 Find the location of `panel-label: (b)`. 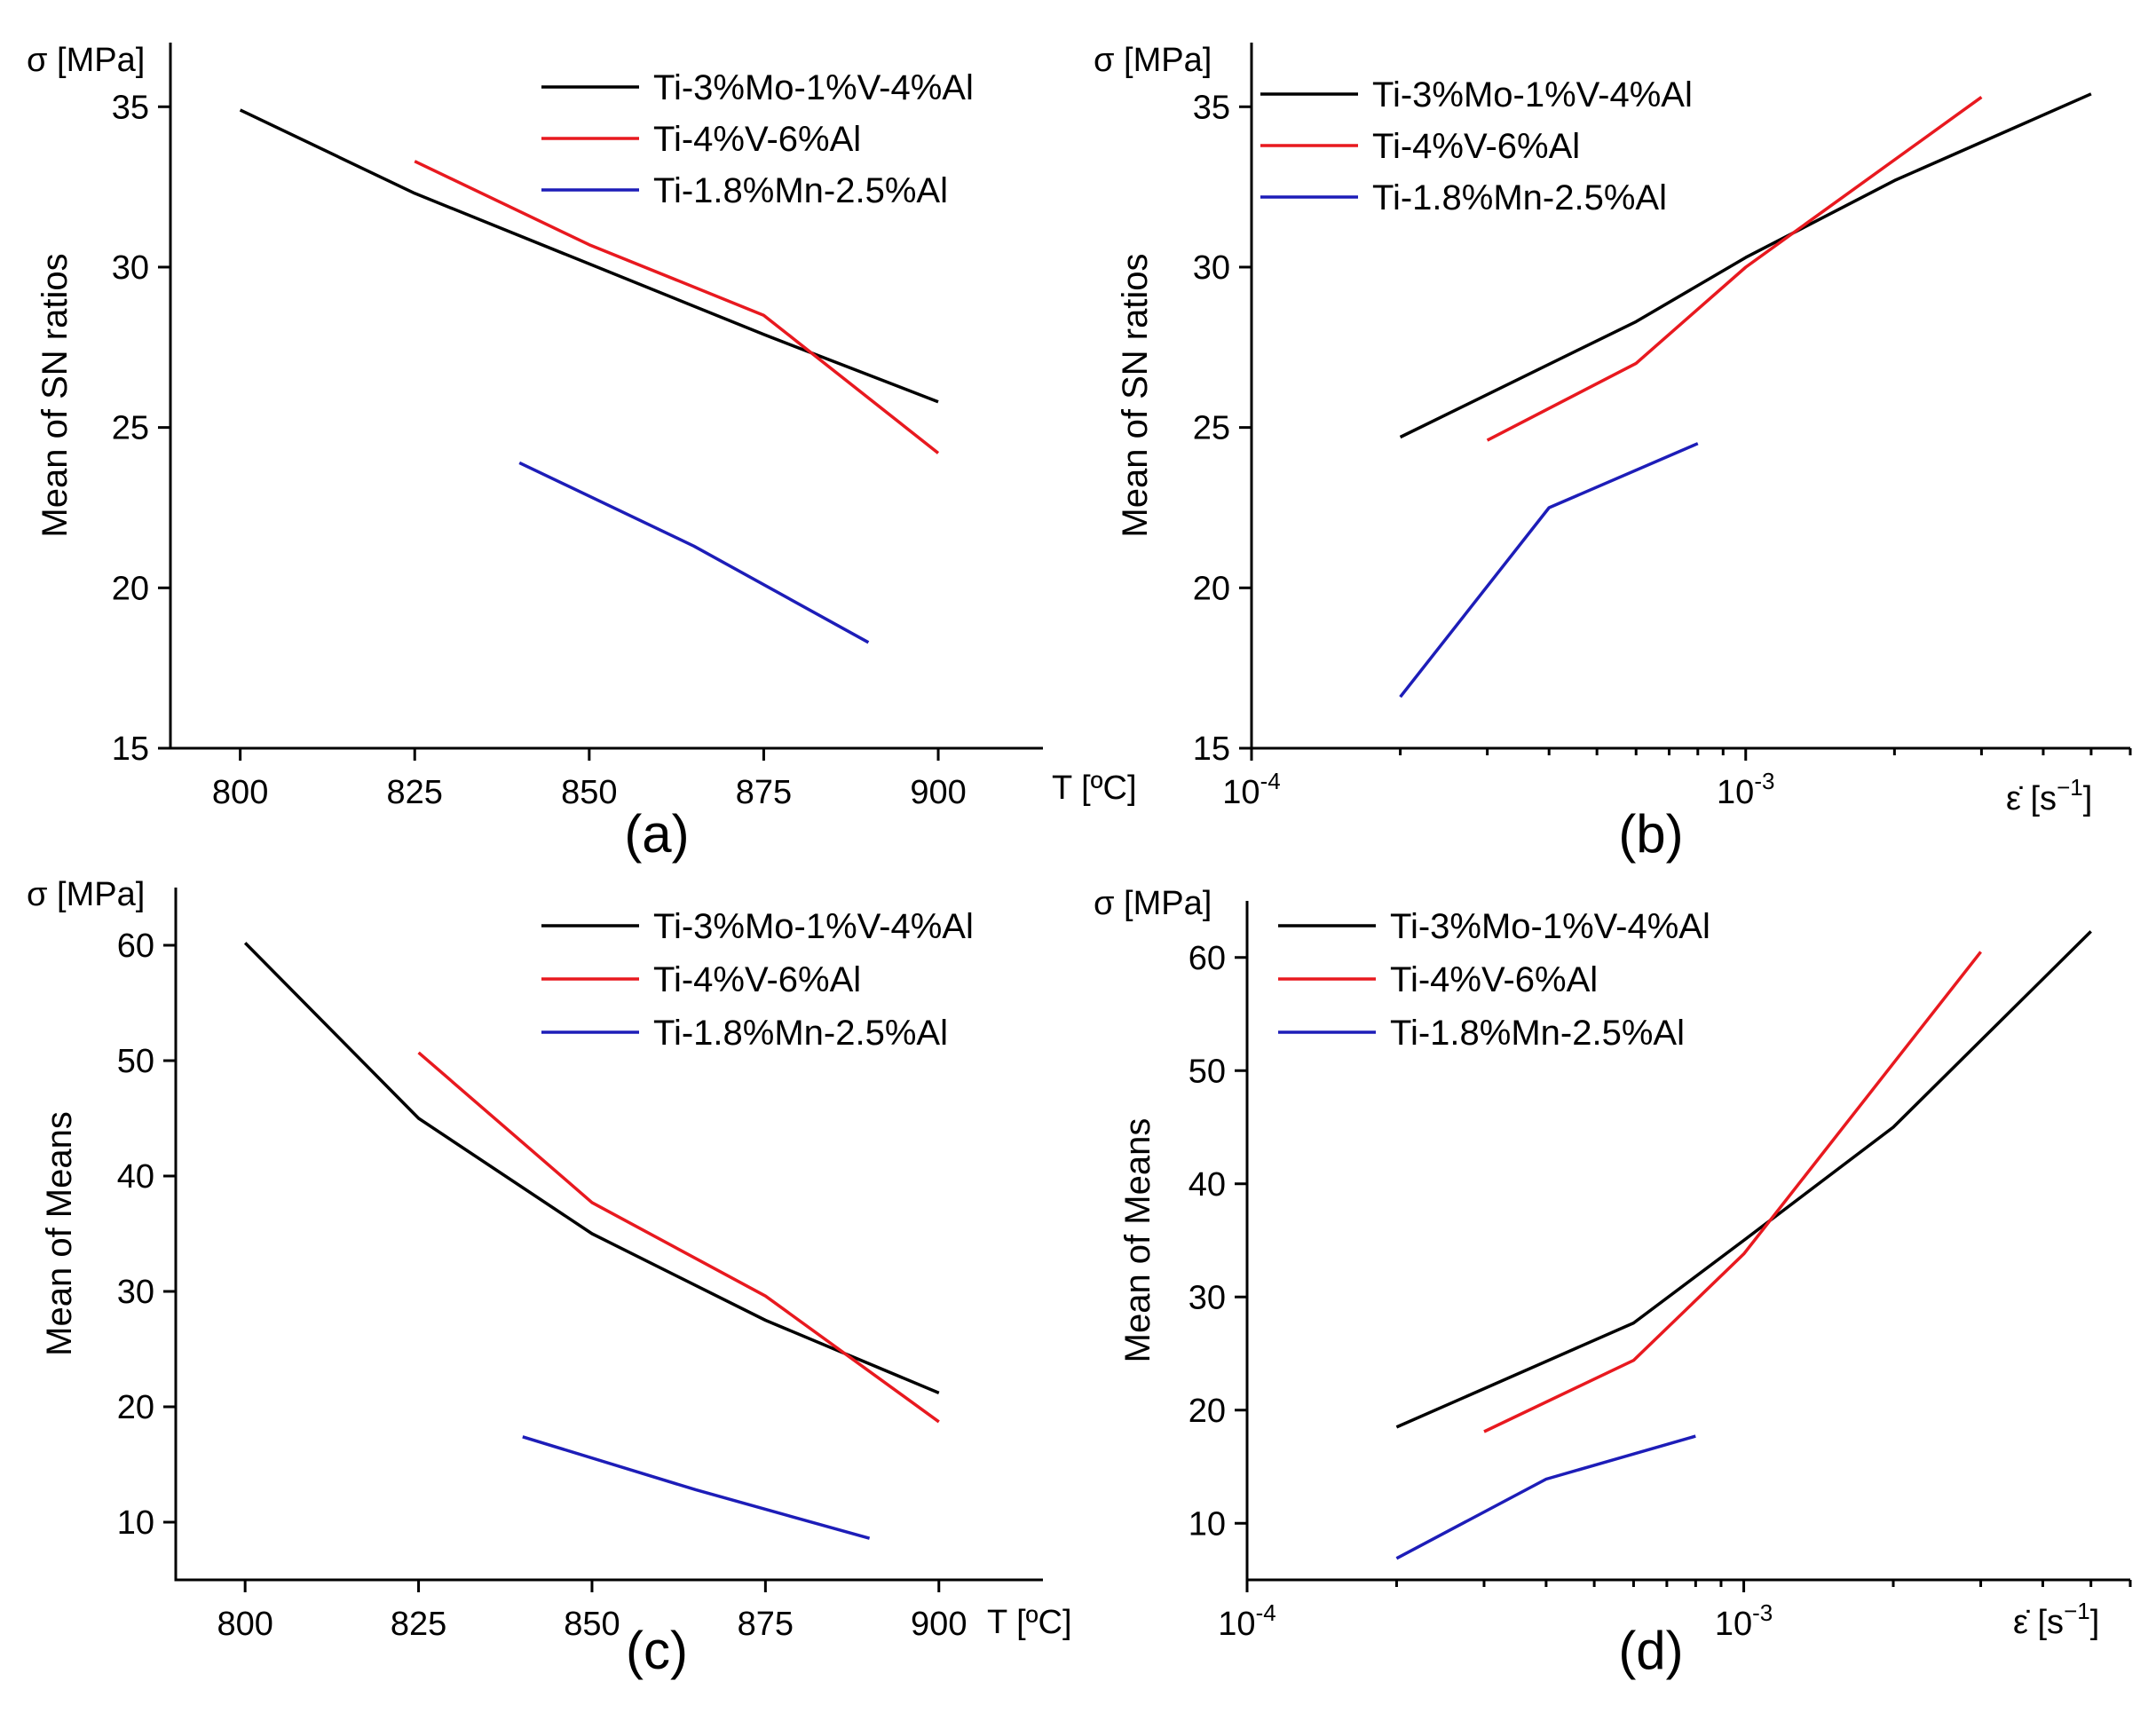

panel-label: (b) is located at coordinates (1650, 834).